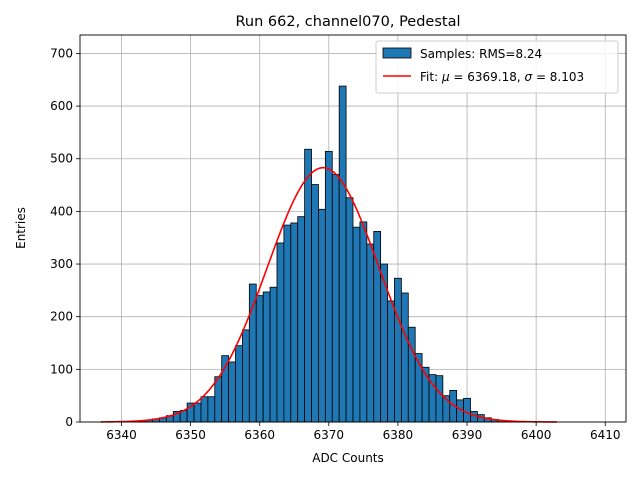 Image resolution: width=640 pixels, height=480 pixels. Describe the element at coordinates (398, 435) in the screenshot. I see `x-tick-label: 6380` at that location.